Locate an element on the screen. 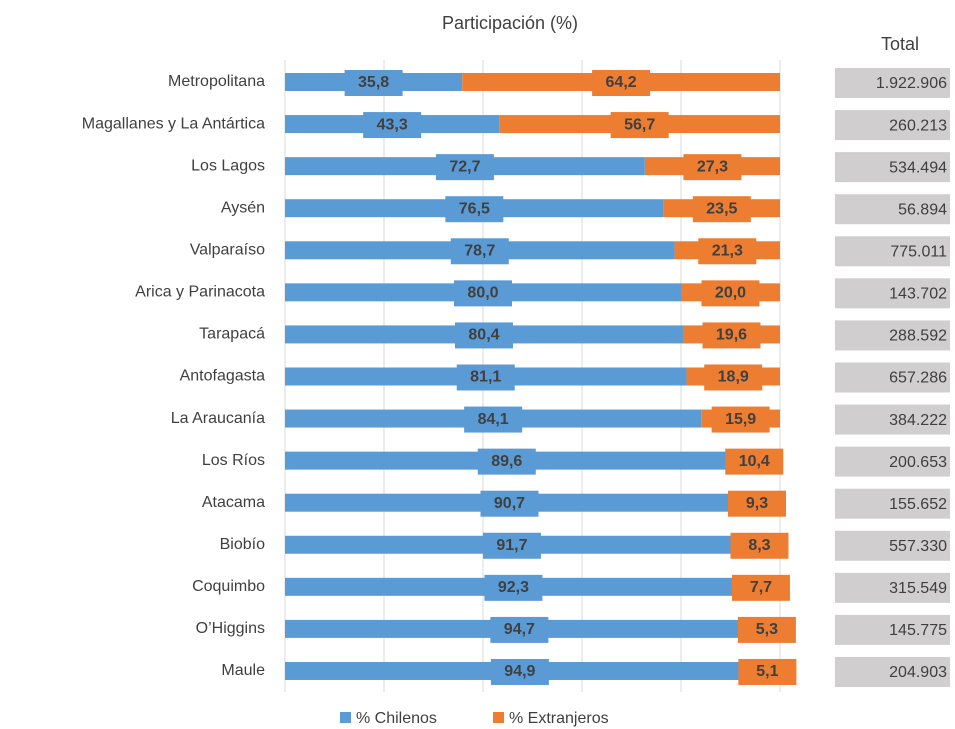 The image size is (955, 729). chart-title: Participación (%) is located at coordinates (510, 23).